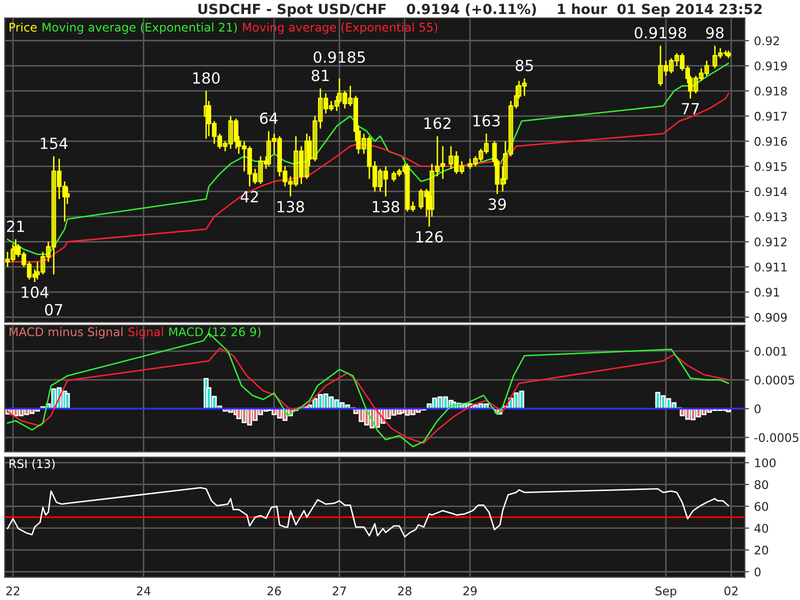  What do you see at coordinates (761, 485) in the screenshot?
I see `y-tick-label: 80` at bounding box center [761, 485].